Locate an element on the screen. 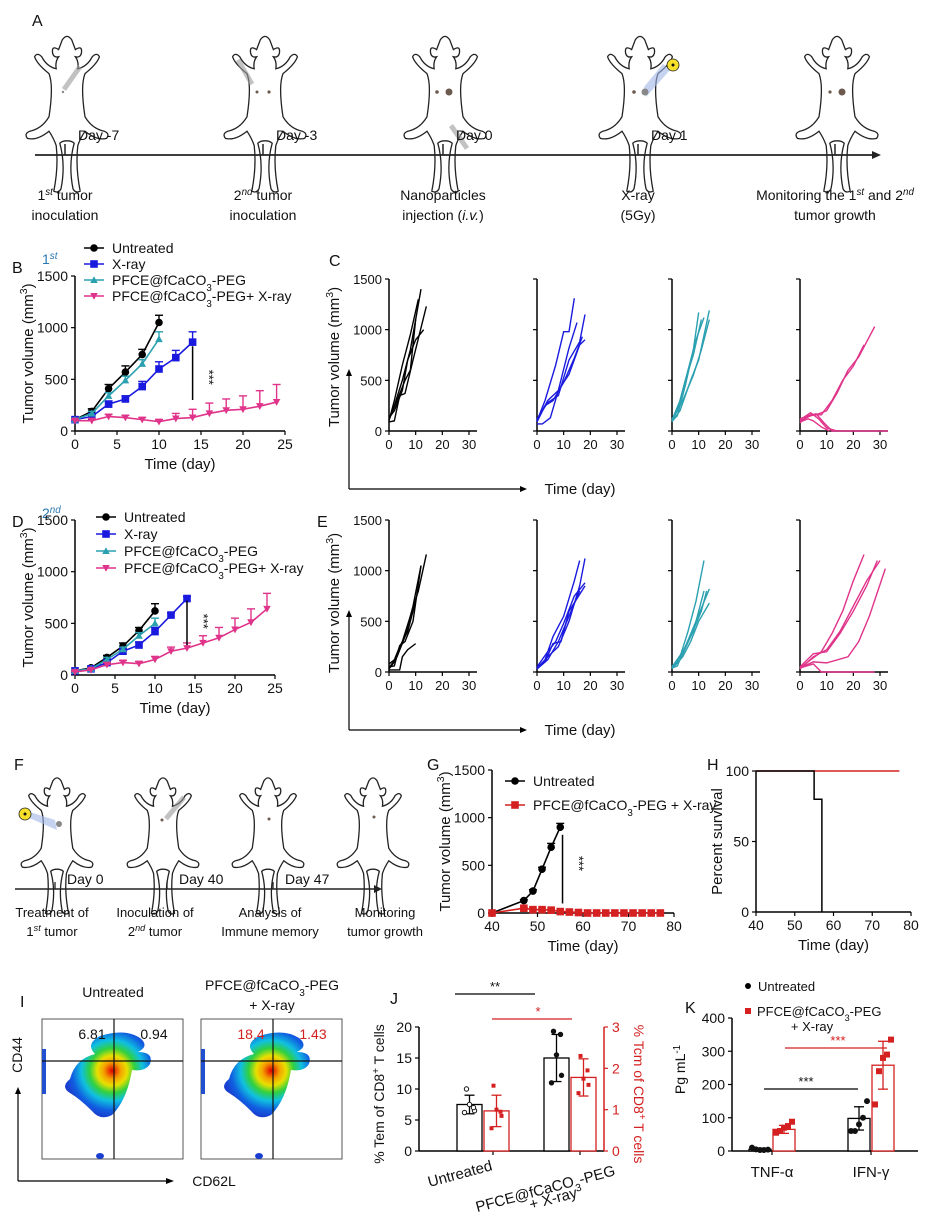 The width and height of the screenshot is (940, 1221). text-span: PFCE@fCa is located at coordinates (149, 296).